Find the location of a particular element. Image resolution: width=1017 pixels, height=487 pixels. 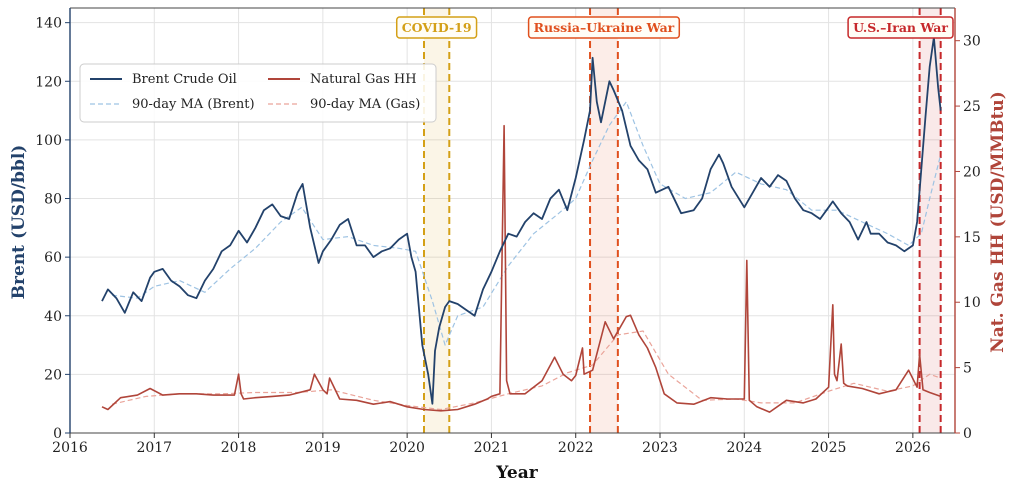

x-tick-label: 2017 is located at coordinates (154, 448).